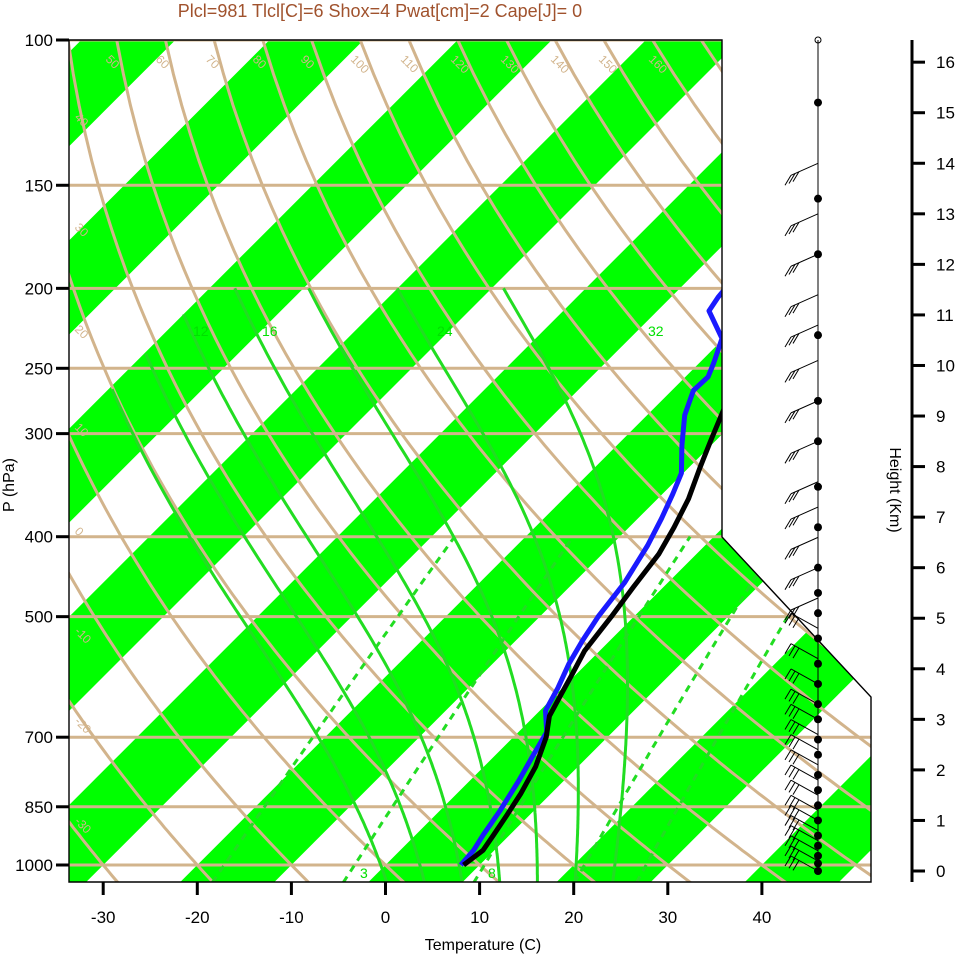  Describe the element at coordinates (940, 517) in the screenshot. I see `height-tick-label: 7` at that location.